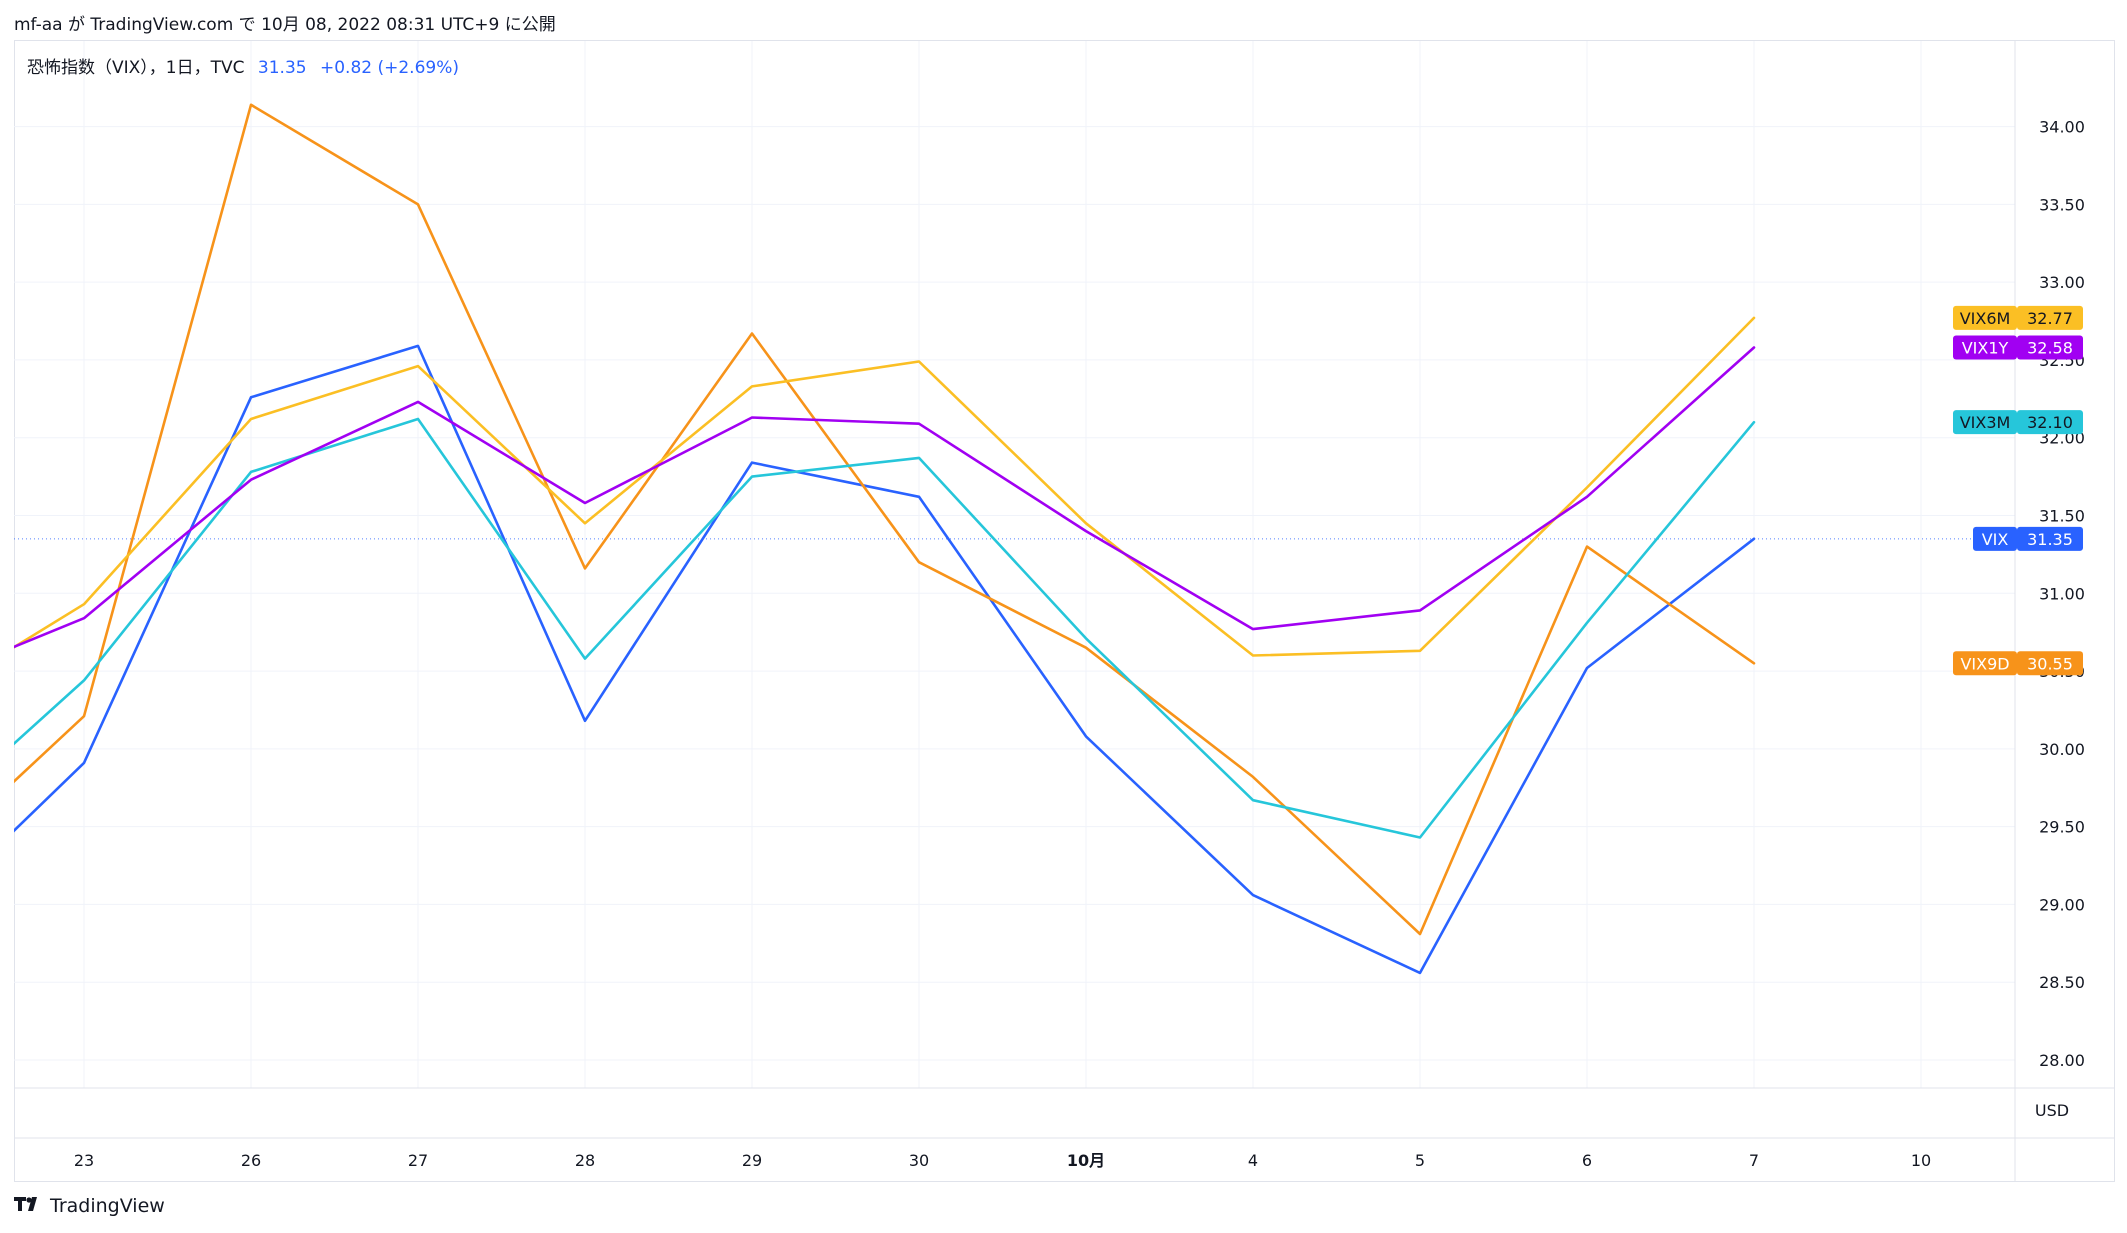 Image resolution: width=2127 pixels, height=1233 pixels. Describe the element at coordinates (2062, 127) in the screenshot. I see `y-tick-label: 34.00` at that location.